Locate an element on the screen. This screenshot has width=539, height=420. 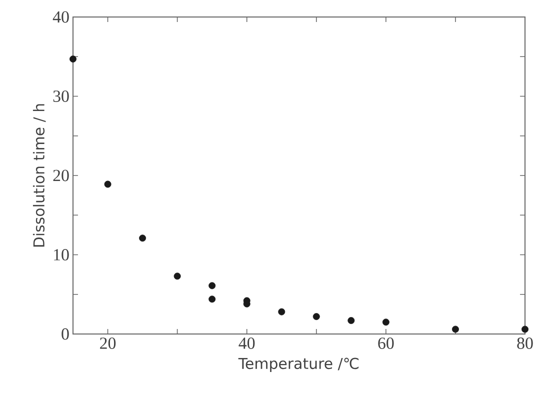
y-tick-label: 0 is located at coordinates (65, 334).